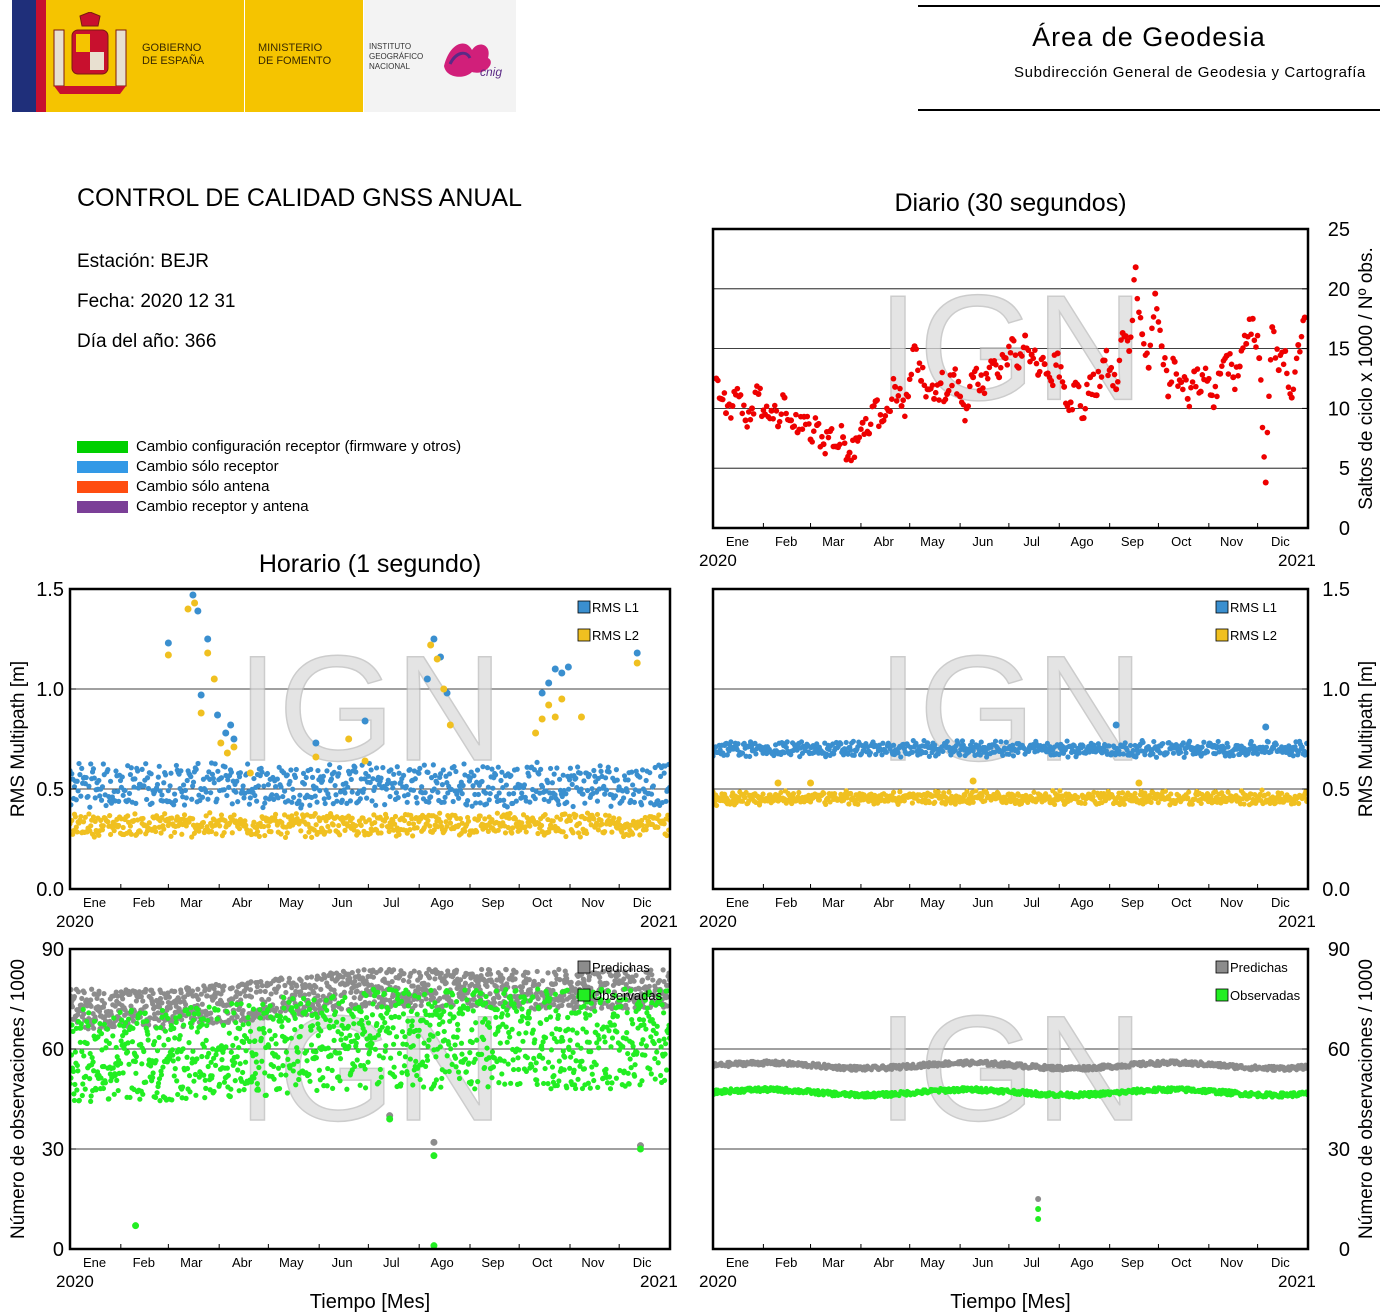 Image resolution: width=1383 pixels, height=1313 pixels. I want to click on legend-label: RMS L2, so click(615, 635).